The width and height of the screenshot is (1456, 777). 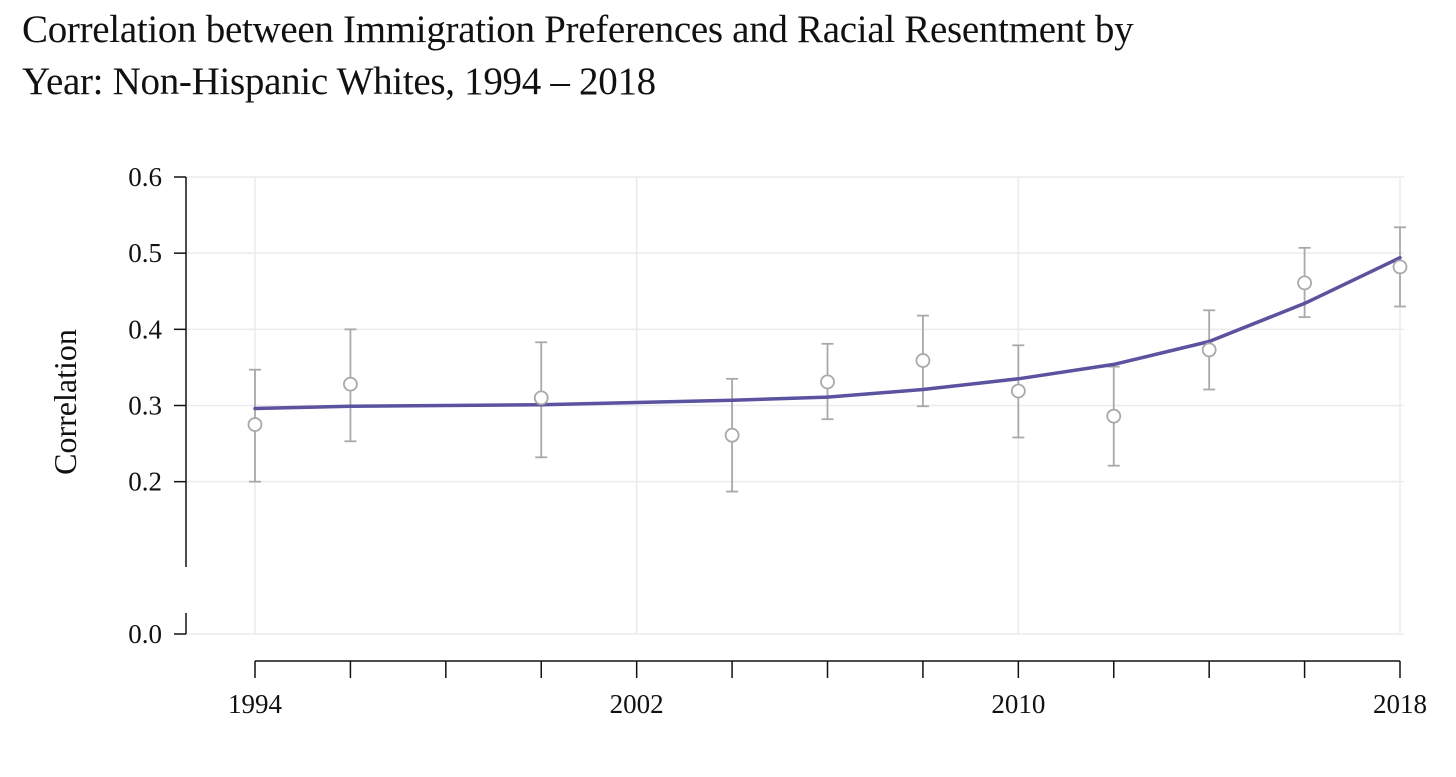 I want to click on y-axis-title: Correlation, so click(x=65, y=402).